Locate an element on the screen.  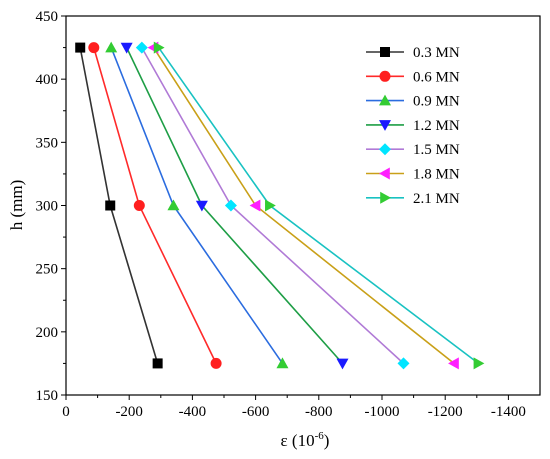
y-axis: 150 200 250 300 350 400 450 is located at coordinates (51, 206).